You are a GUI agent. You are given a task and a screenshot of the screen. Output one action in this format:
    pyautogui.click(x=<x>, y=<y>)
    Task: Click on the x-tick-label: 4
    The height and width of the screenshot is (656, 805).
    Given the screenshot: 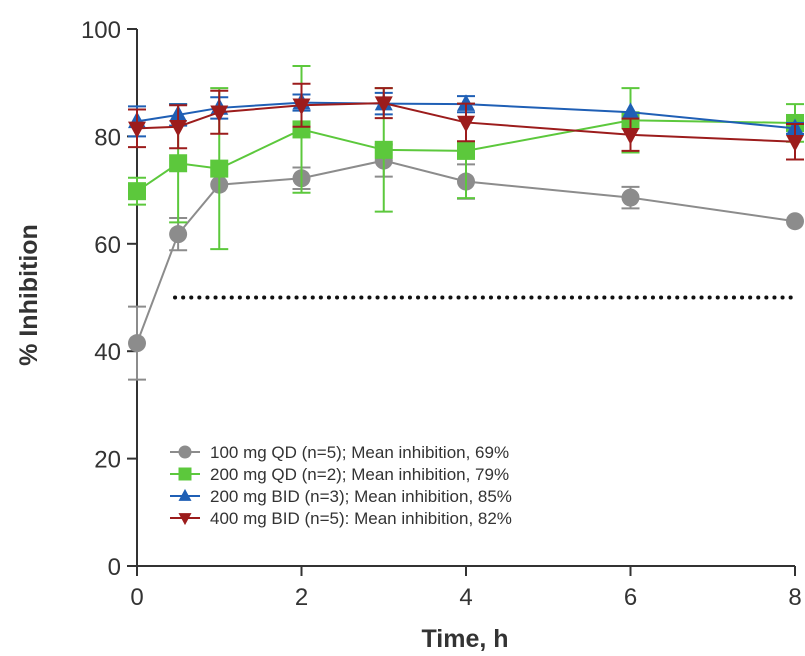 What is the action you would take?
    pyautogui.click(x=465, y=597)
    